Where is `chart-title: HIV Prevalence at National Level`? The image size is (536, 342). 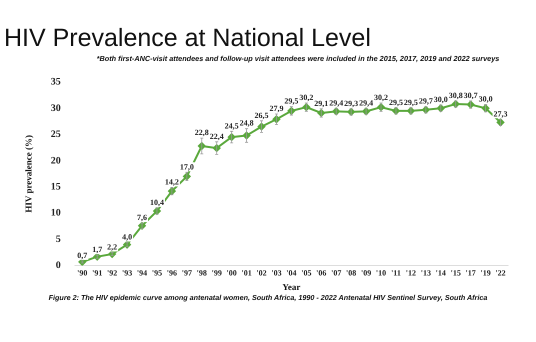 chart-title: HIV Prevalence at National Level is located at coordinates (187, 38).